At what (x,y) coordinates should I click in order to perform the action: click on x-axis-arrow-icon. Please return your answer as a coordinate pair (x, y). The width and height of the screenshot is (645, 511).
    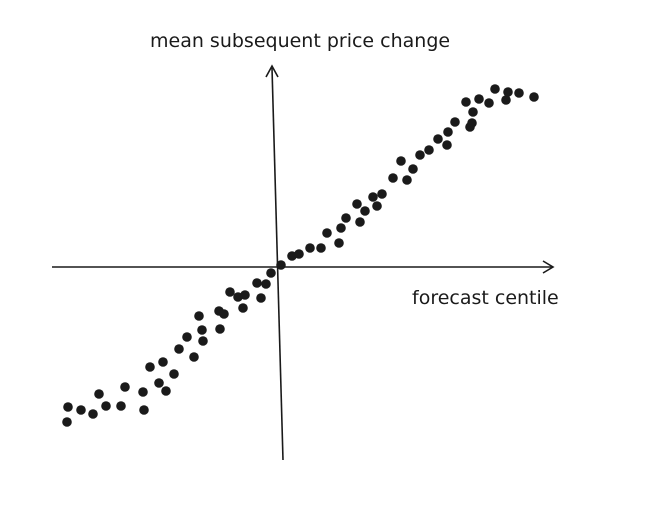
    Looking at the image, I should click on (548, 267).